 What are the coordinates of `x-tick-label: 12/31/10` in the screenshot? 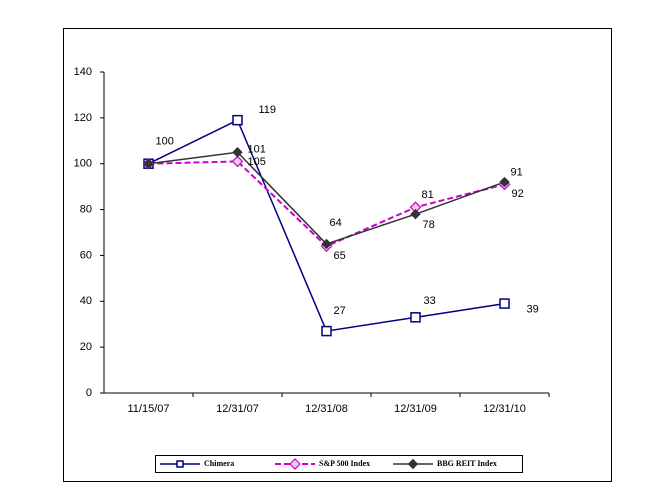 It's located at (504, 409).